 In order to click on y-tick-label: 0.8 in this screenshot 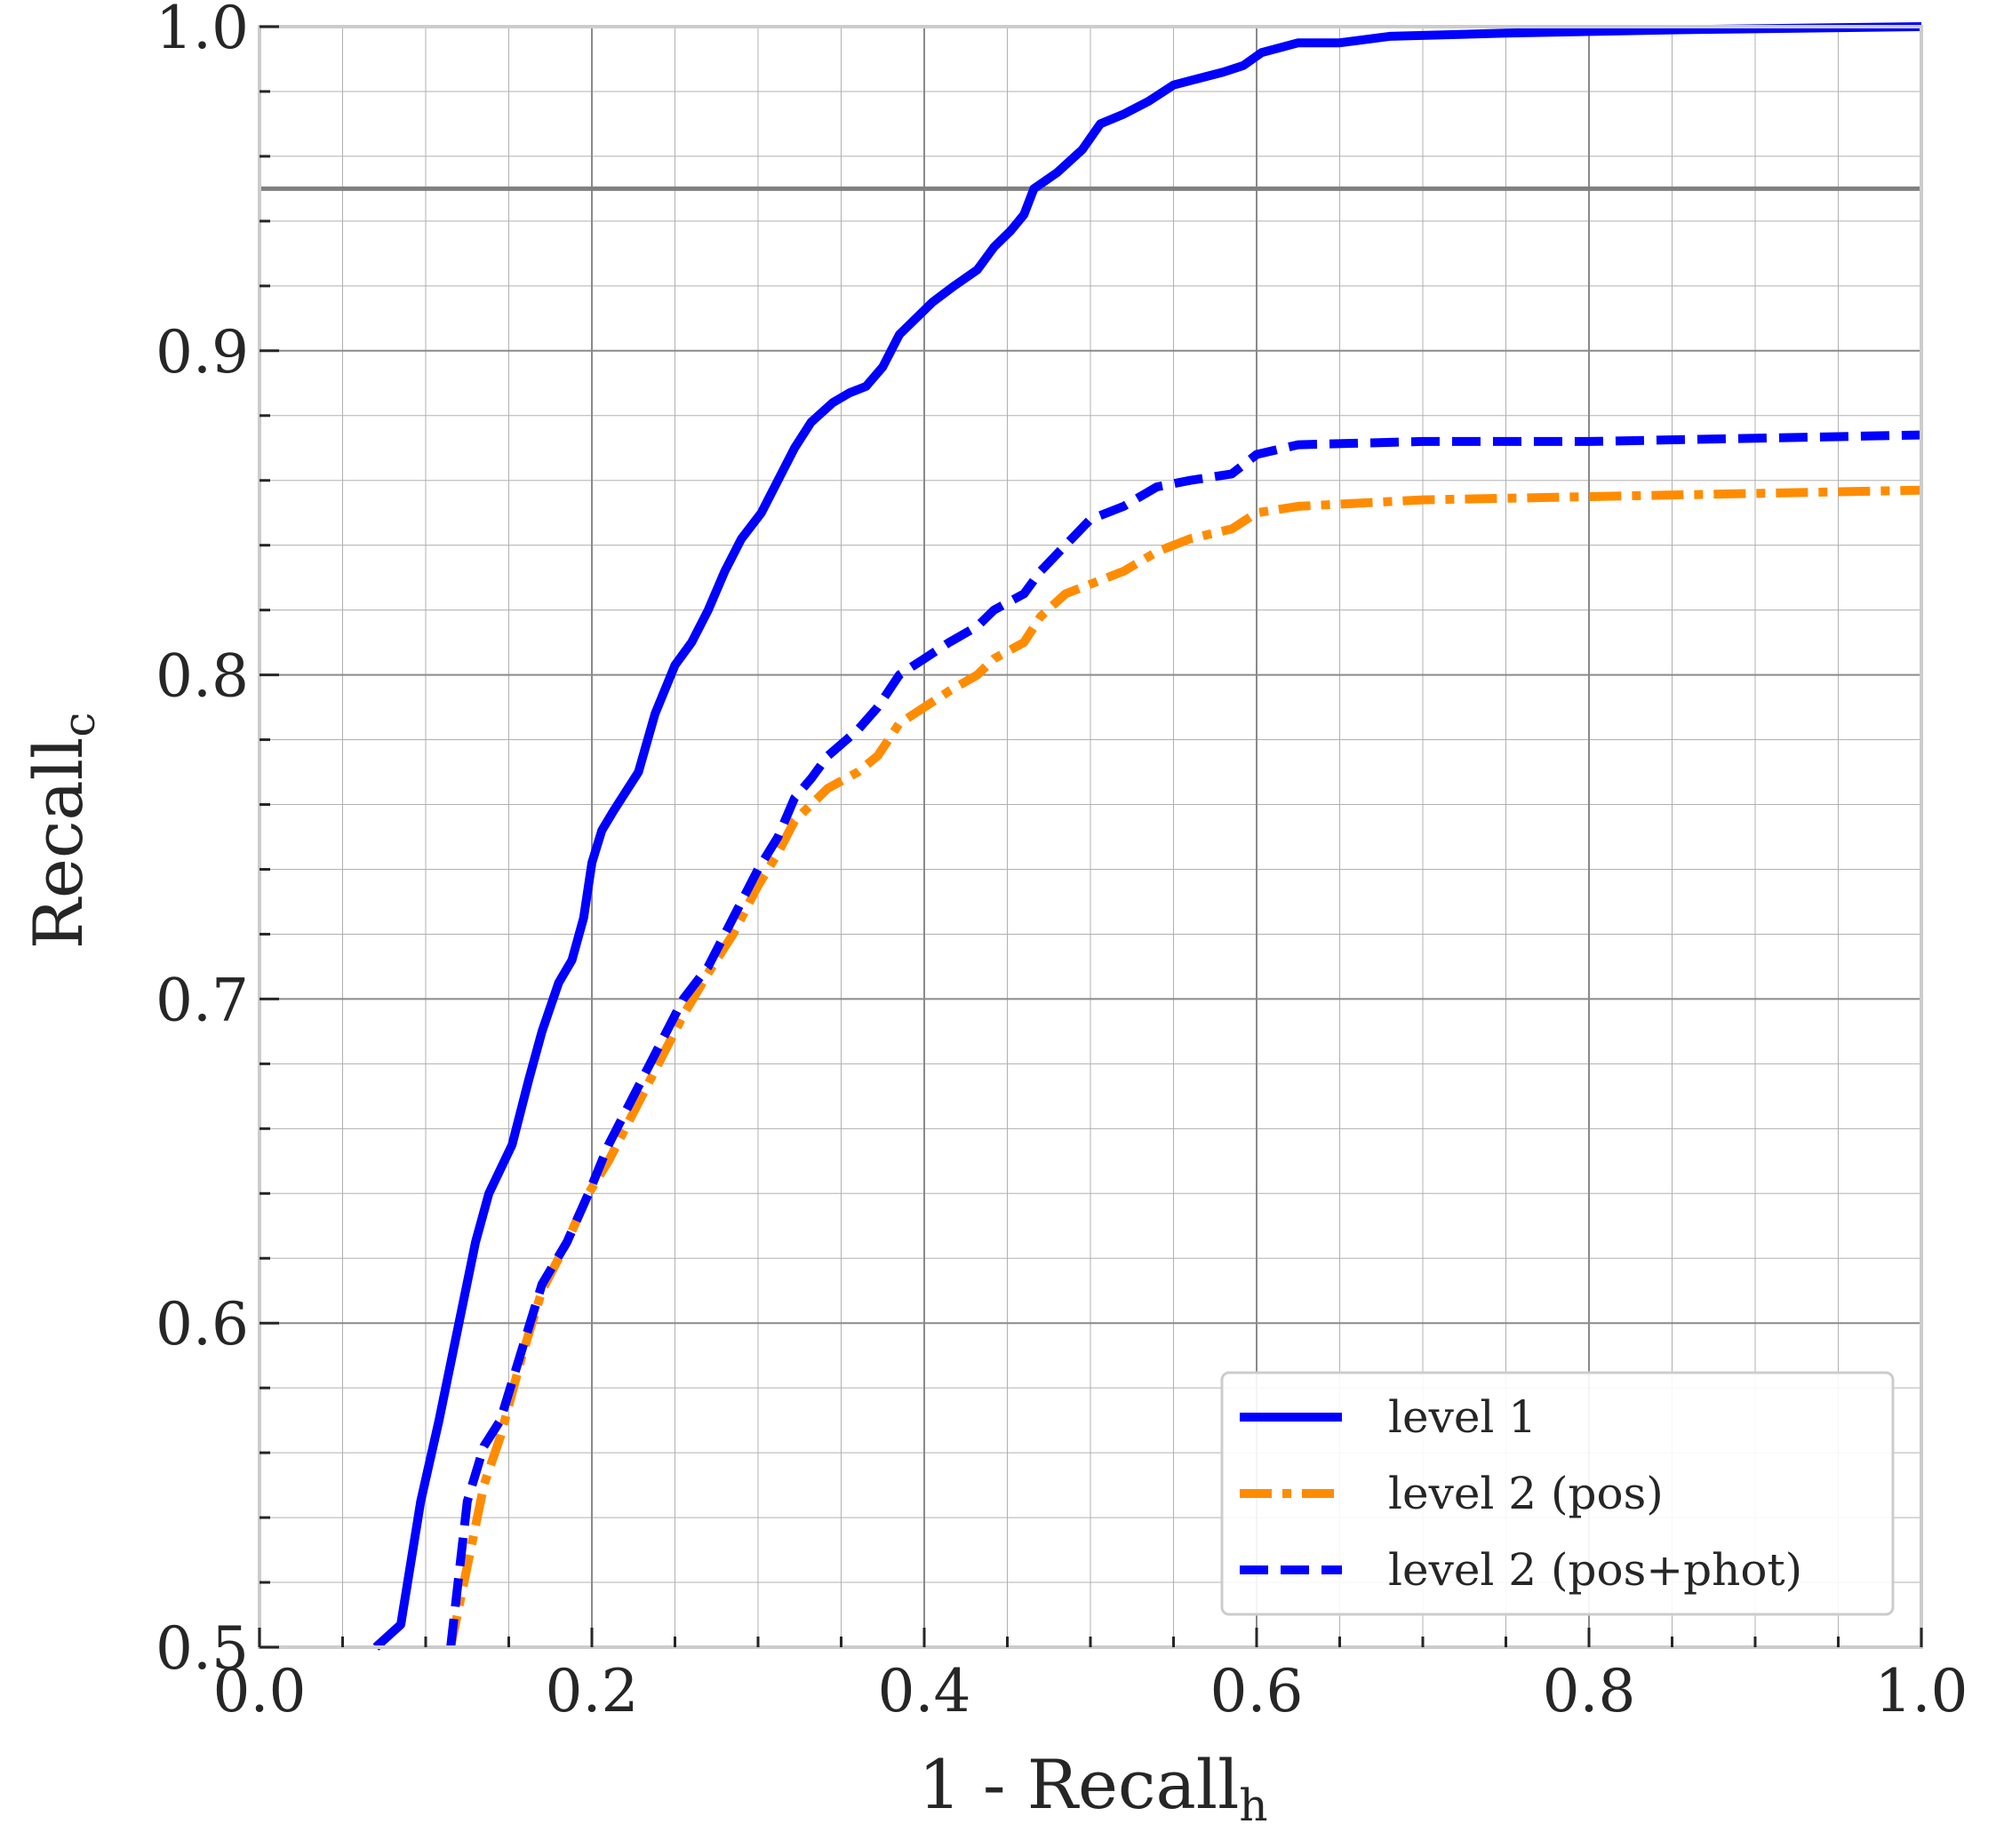, I will do `click(202, 676)`.